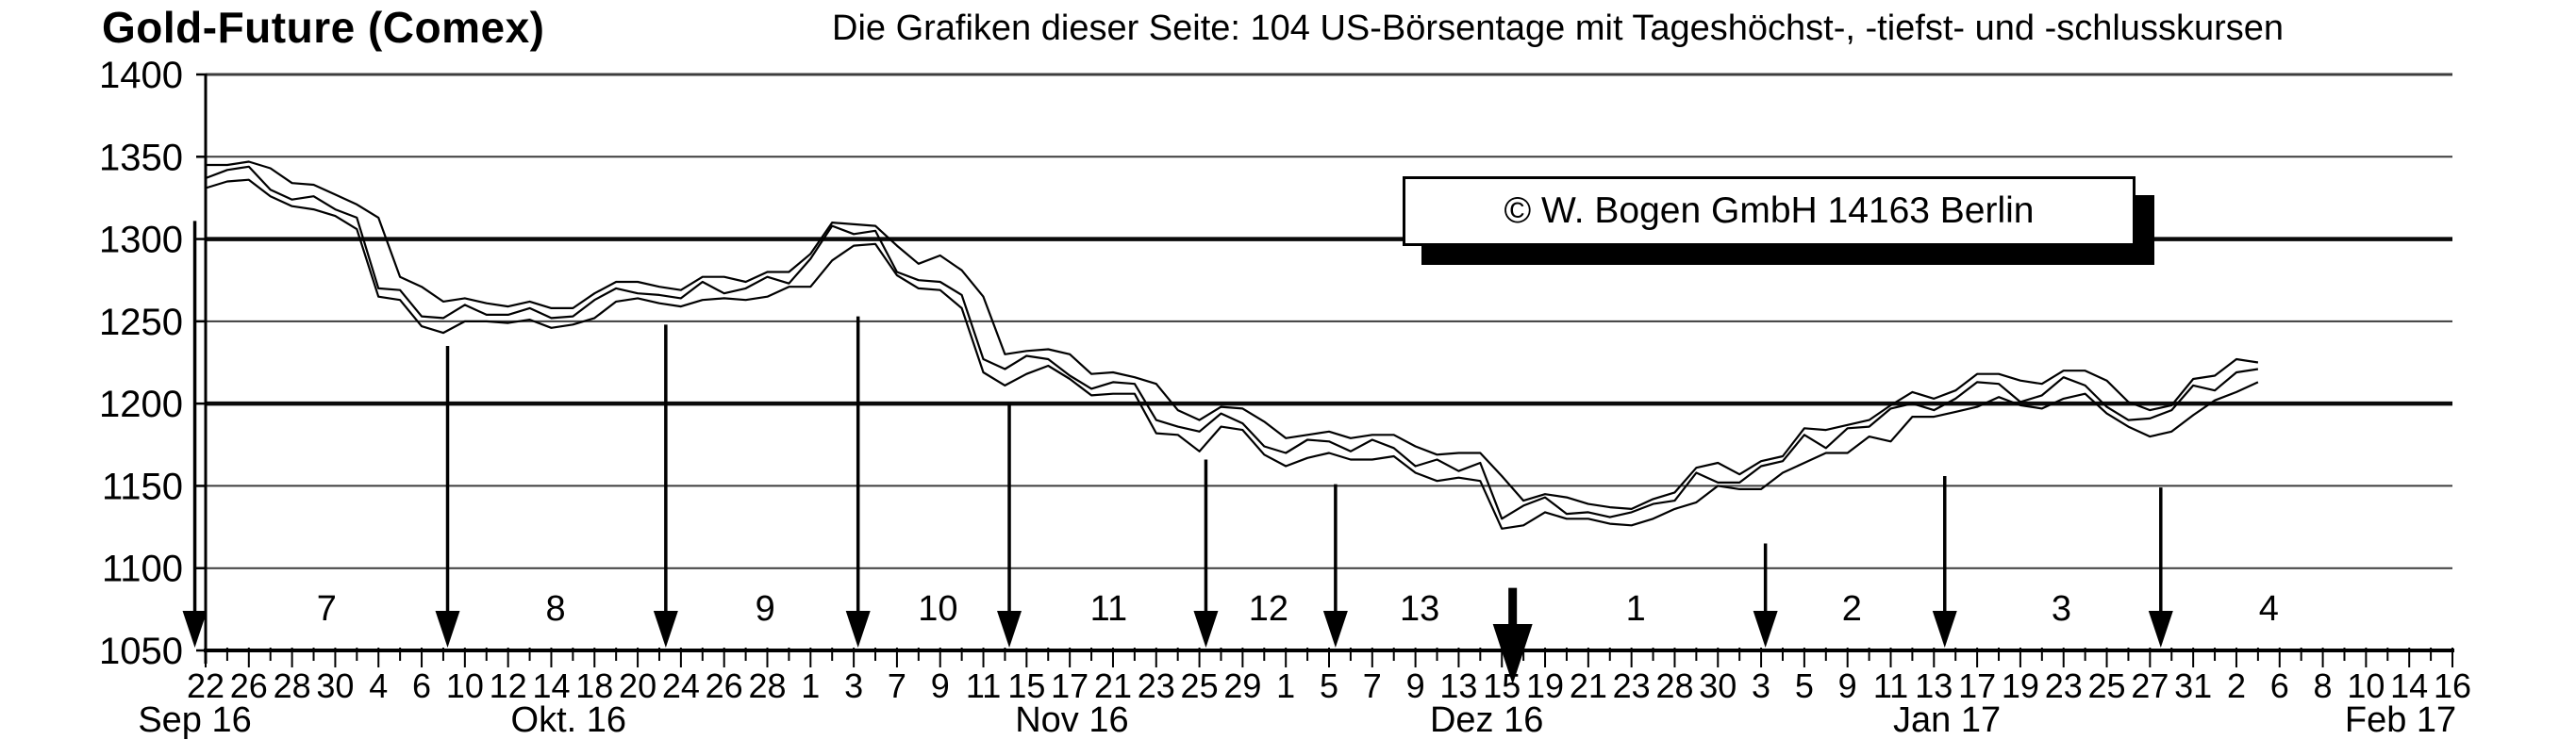  Describe the element at coordinates (2323, 685) in the screenshot. I see `x-tick-label: 8` at that location.